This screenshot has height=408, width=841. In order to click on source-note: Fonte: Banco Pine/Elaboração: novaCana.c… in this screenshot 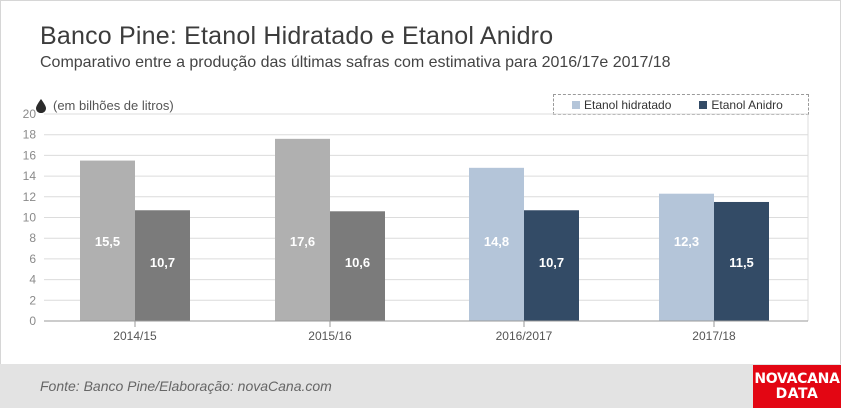, I will do `click(186, 386)`.